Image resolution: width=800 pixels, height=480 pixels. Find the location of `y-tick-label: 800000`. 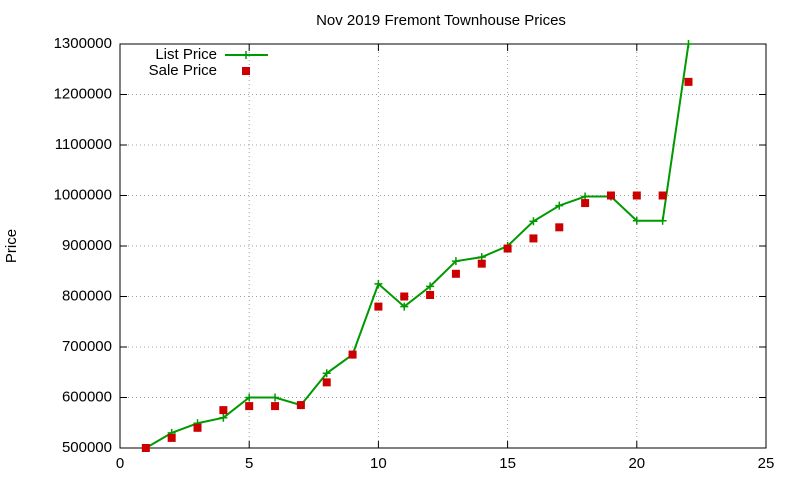

y-tick-label: 800000 is located at coordinates (87, 295).